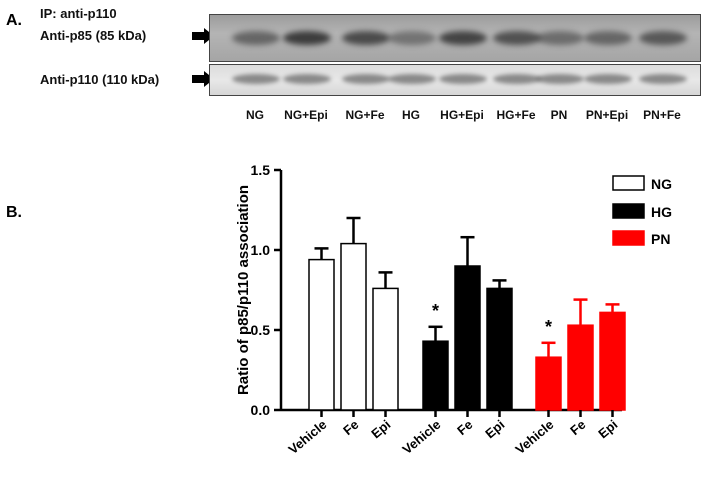 The width and height of the screenshot is (705, 481). What do you see at coordinates (78, 13) in the screenshot?
I see `ip-label: IP: anti-p110` at bounding box center [78, 13].